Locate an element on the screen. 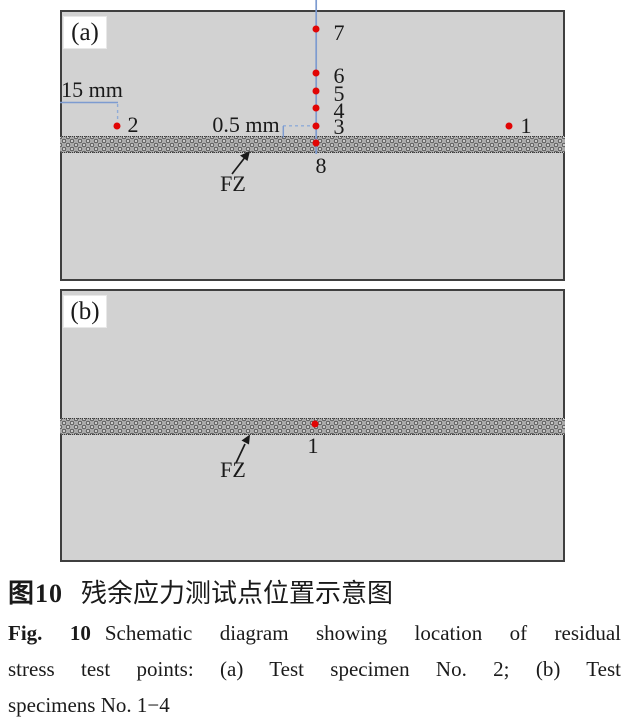 The image size is (629, 726). caption-en-fig-no: Fig. 10 is located at coordinates (49, 633).